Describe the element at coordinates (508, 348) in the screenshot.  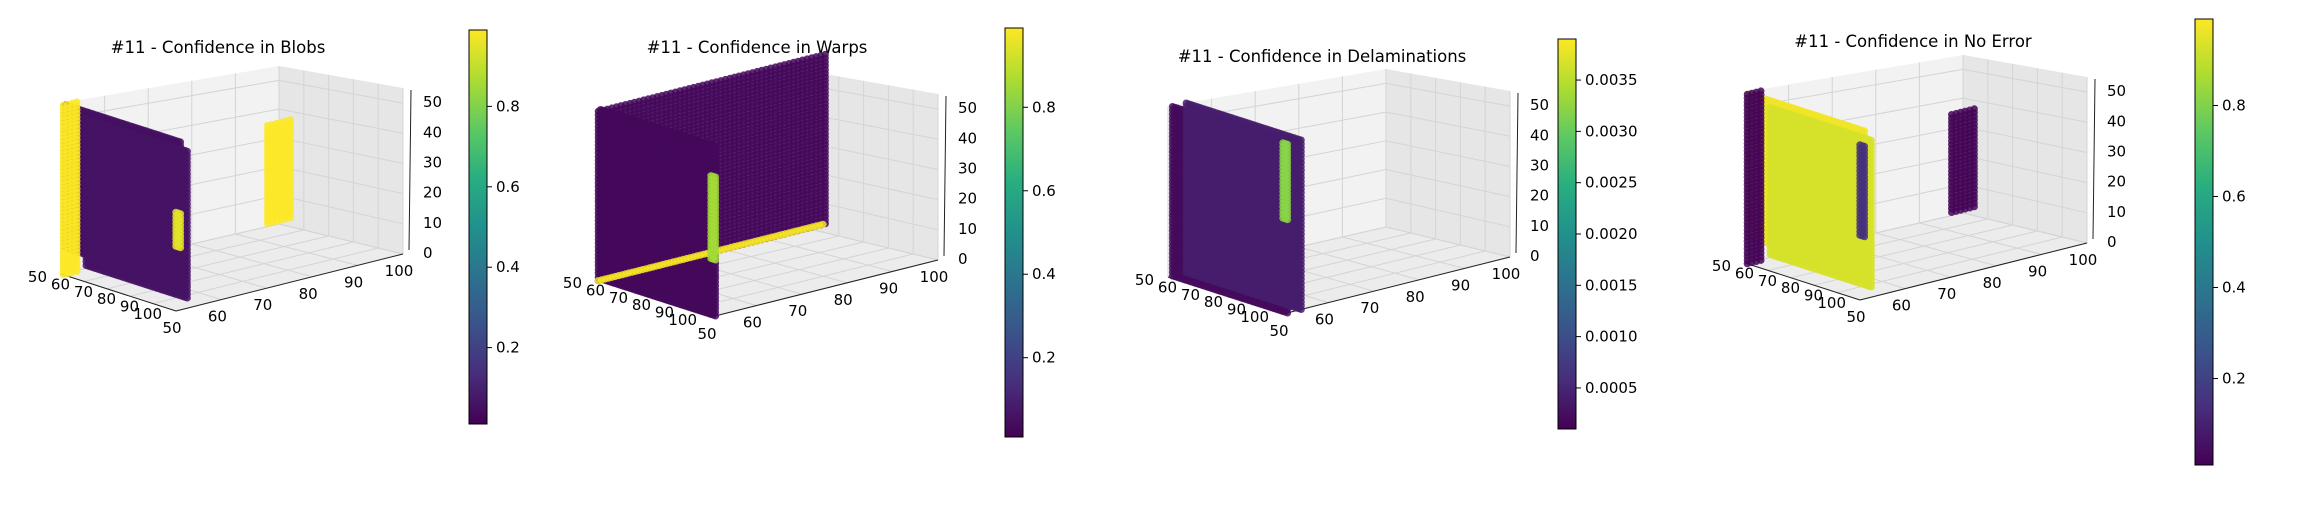
I see `colorbar-tick-label: 0.2` at that location.